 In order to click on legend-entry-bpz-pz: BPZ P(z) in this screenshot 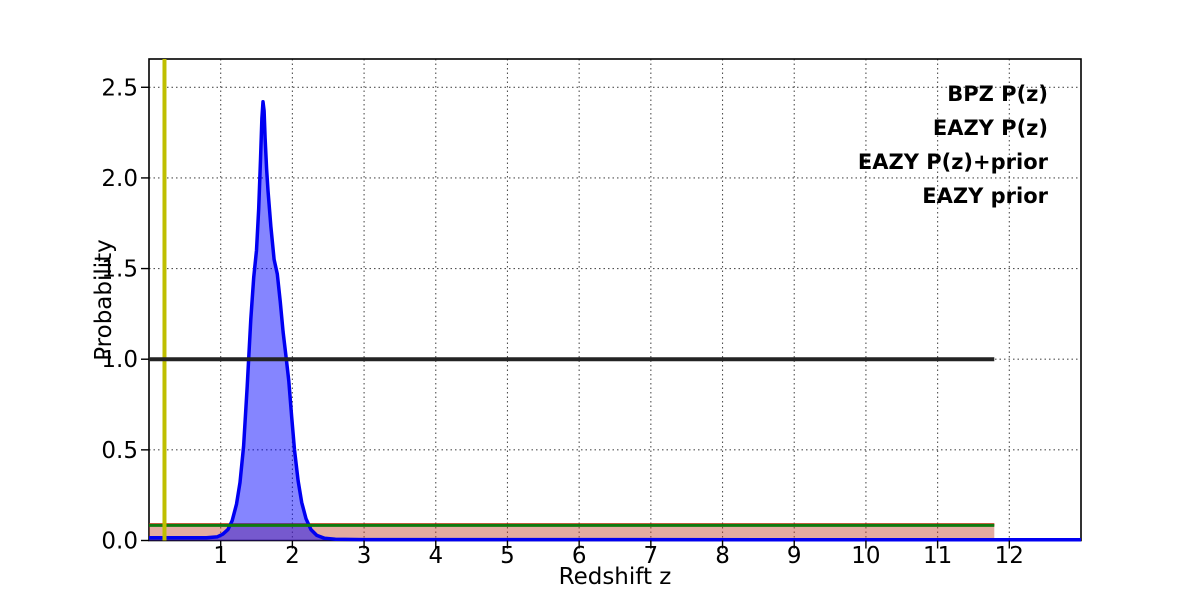, I will do `click(997, 94)`.